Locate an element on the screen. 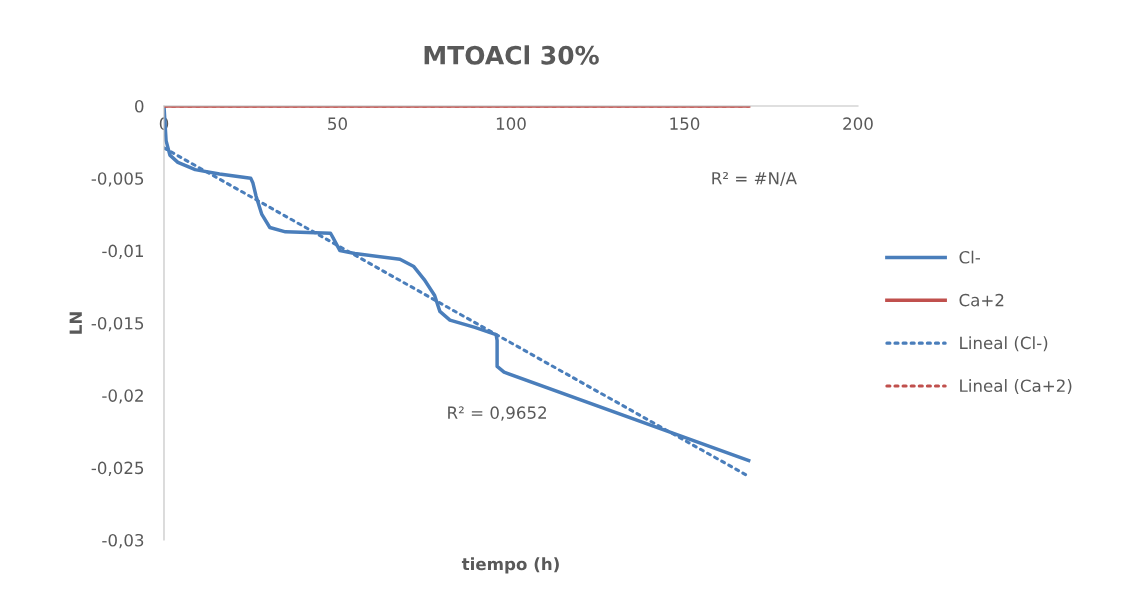 The height and width of the screenshot is (602, 1142). x-tick-label: 50 is located at coordinates (337, 123).